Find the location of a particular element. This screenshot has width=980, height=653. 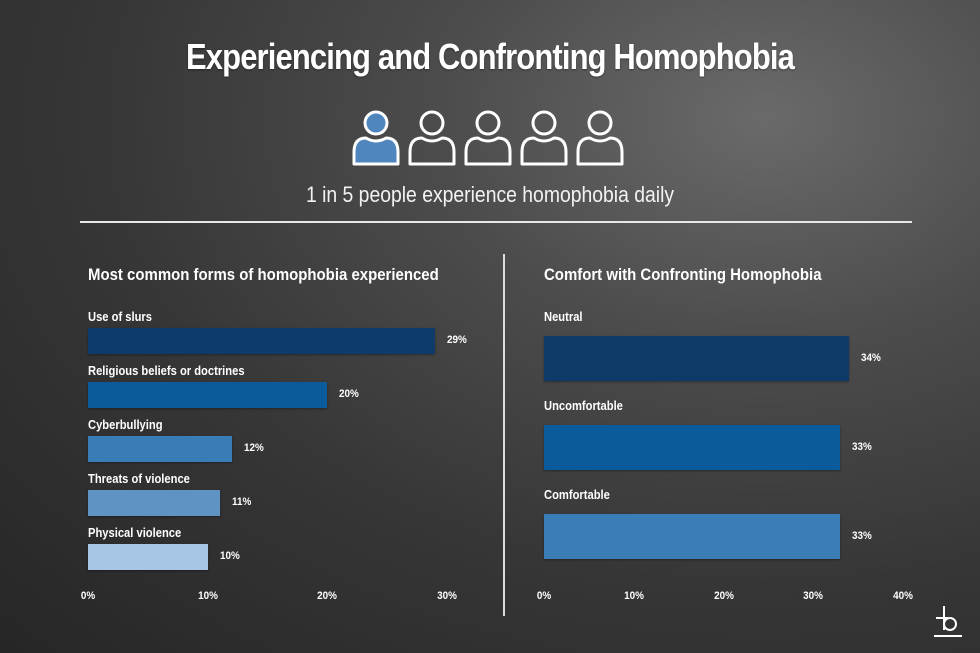

b-logo-icon is located at coordinates (948, 621).